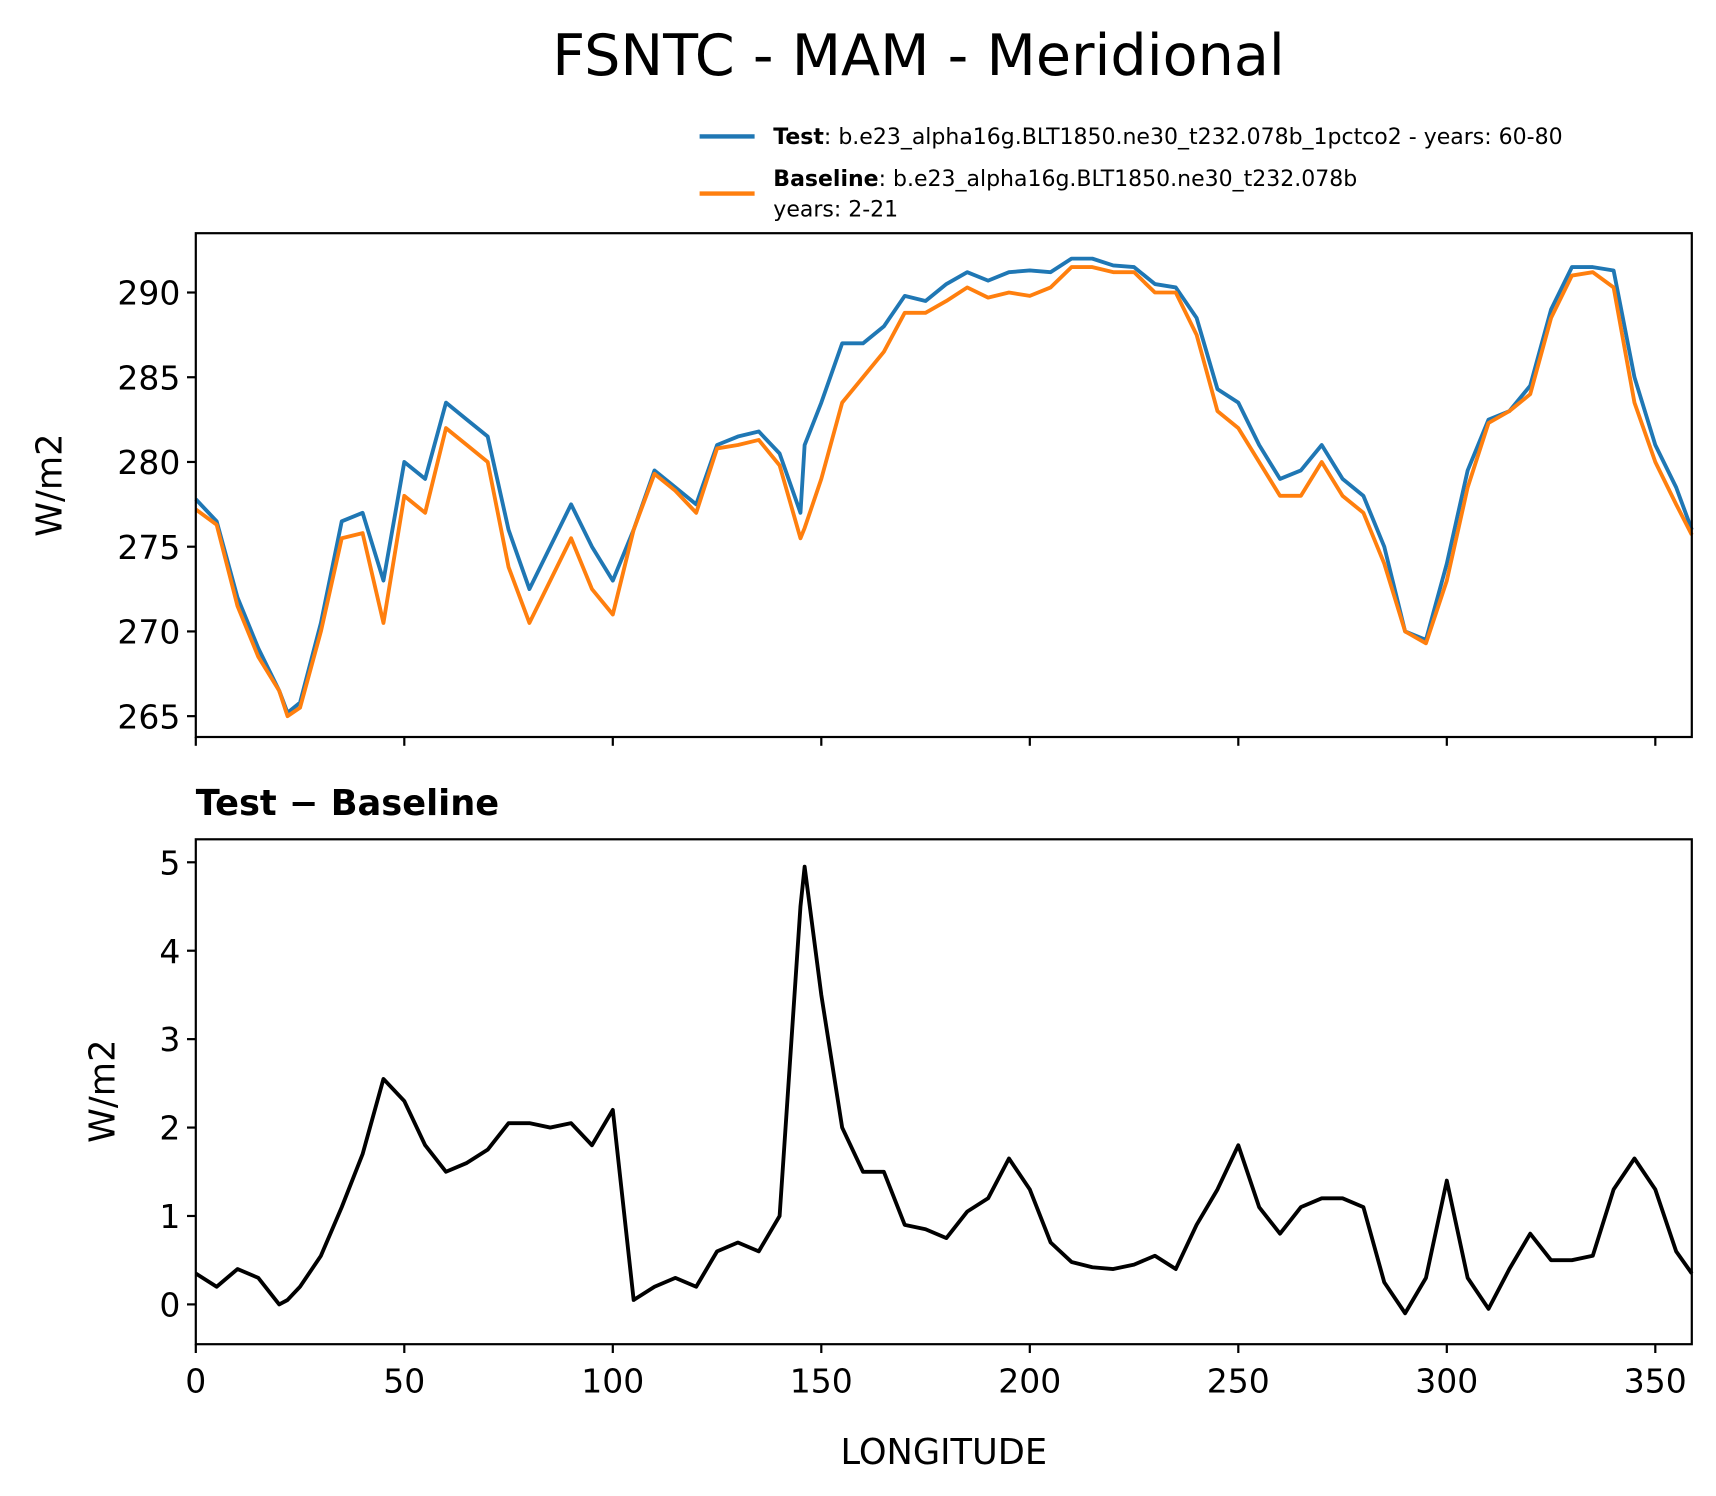 The height and width of the screenshot is (1496, 1716). I want to click on x-tick-label: 0, so click(195, 1381).